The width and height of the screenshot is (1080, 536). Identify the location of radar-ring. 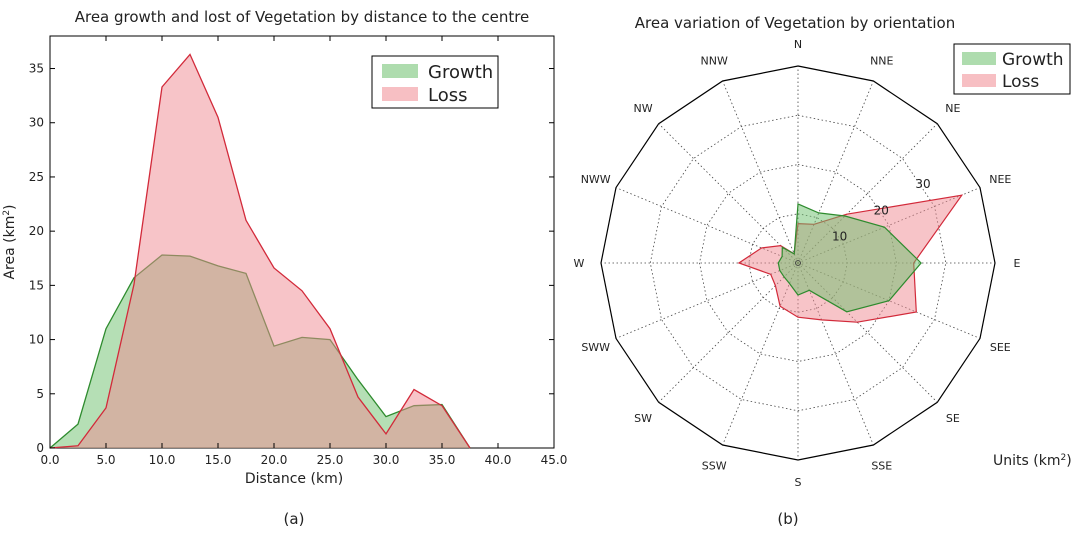
(798, 263).